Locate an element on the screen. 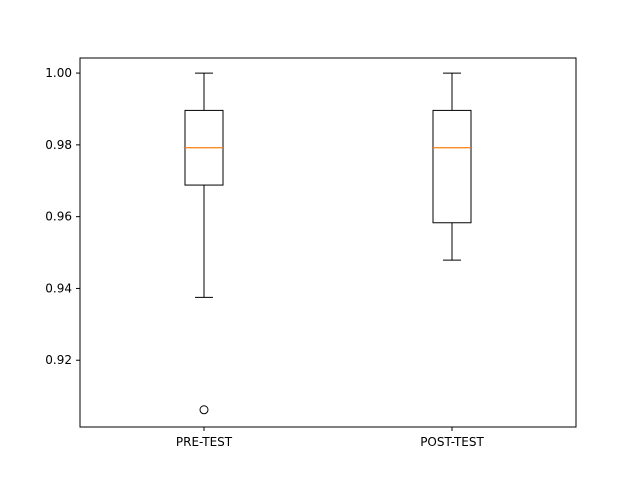 This screenshot has width=640, height=480. box-pre-test is located at coordinates (204, 243).